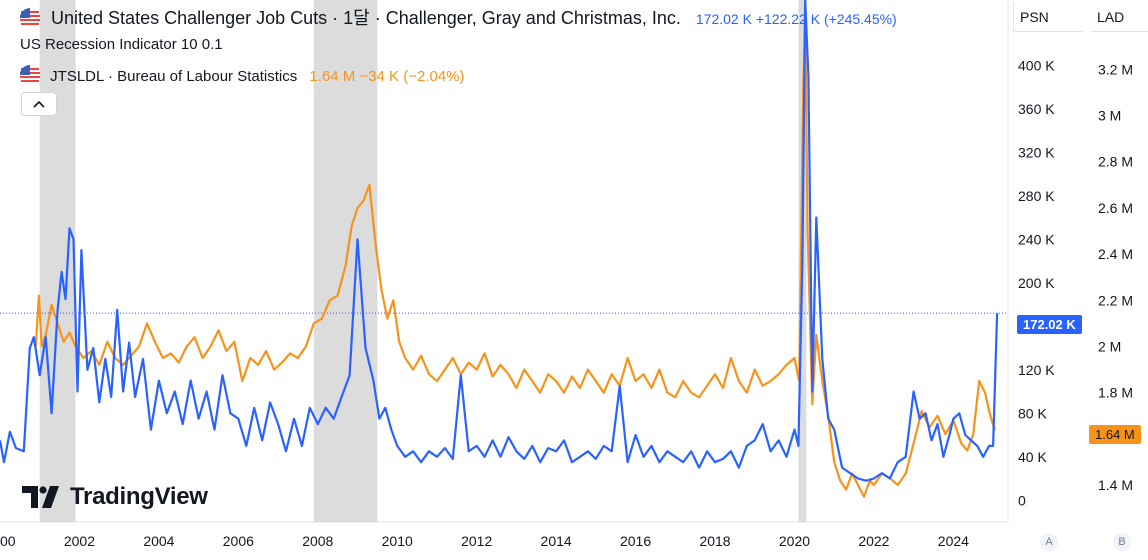 The image size is (1148, 560). What do you see at coordinates (1036, 152) in the screenshot?
I see `psn-tick-label: 320 K` at bounding box center [1036, 152].